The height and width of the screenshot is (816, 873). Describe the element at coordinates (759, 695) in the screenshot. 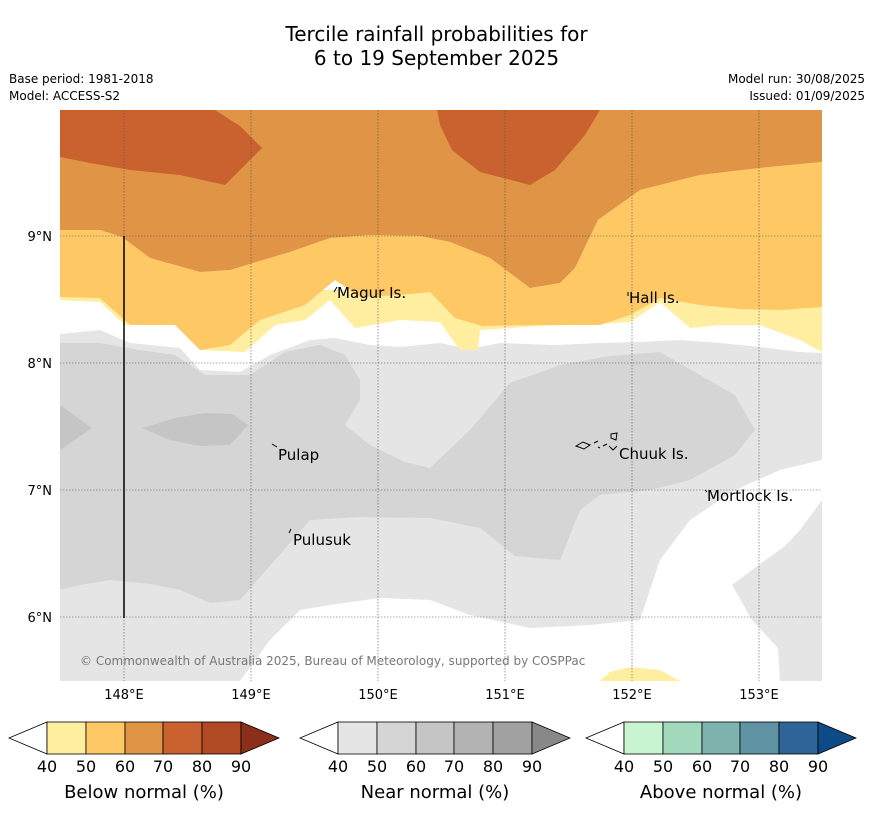

I see `lon-label-153e: 153°E` at that location.